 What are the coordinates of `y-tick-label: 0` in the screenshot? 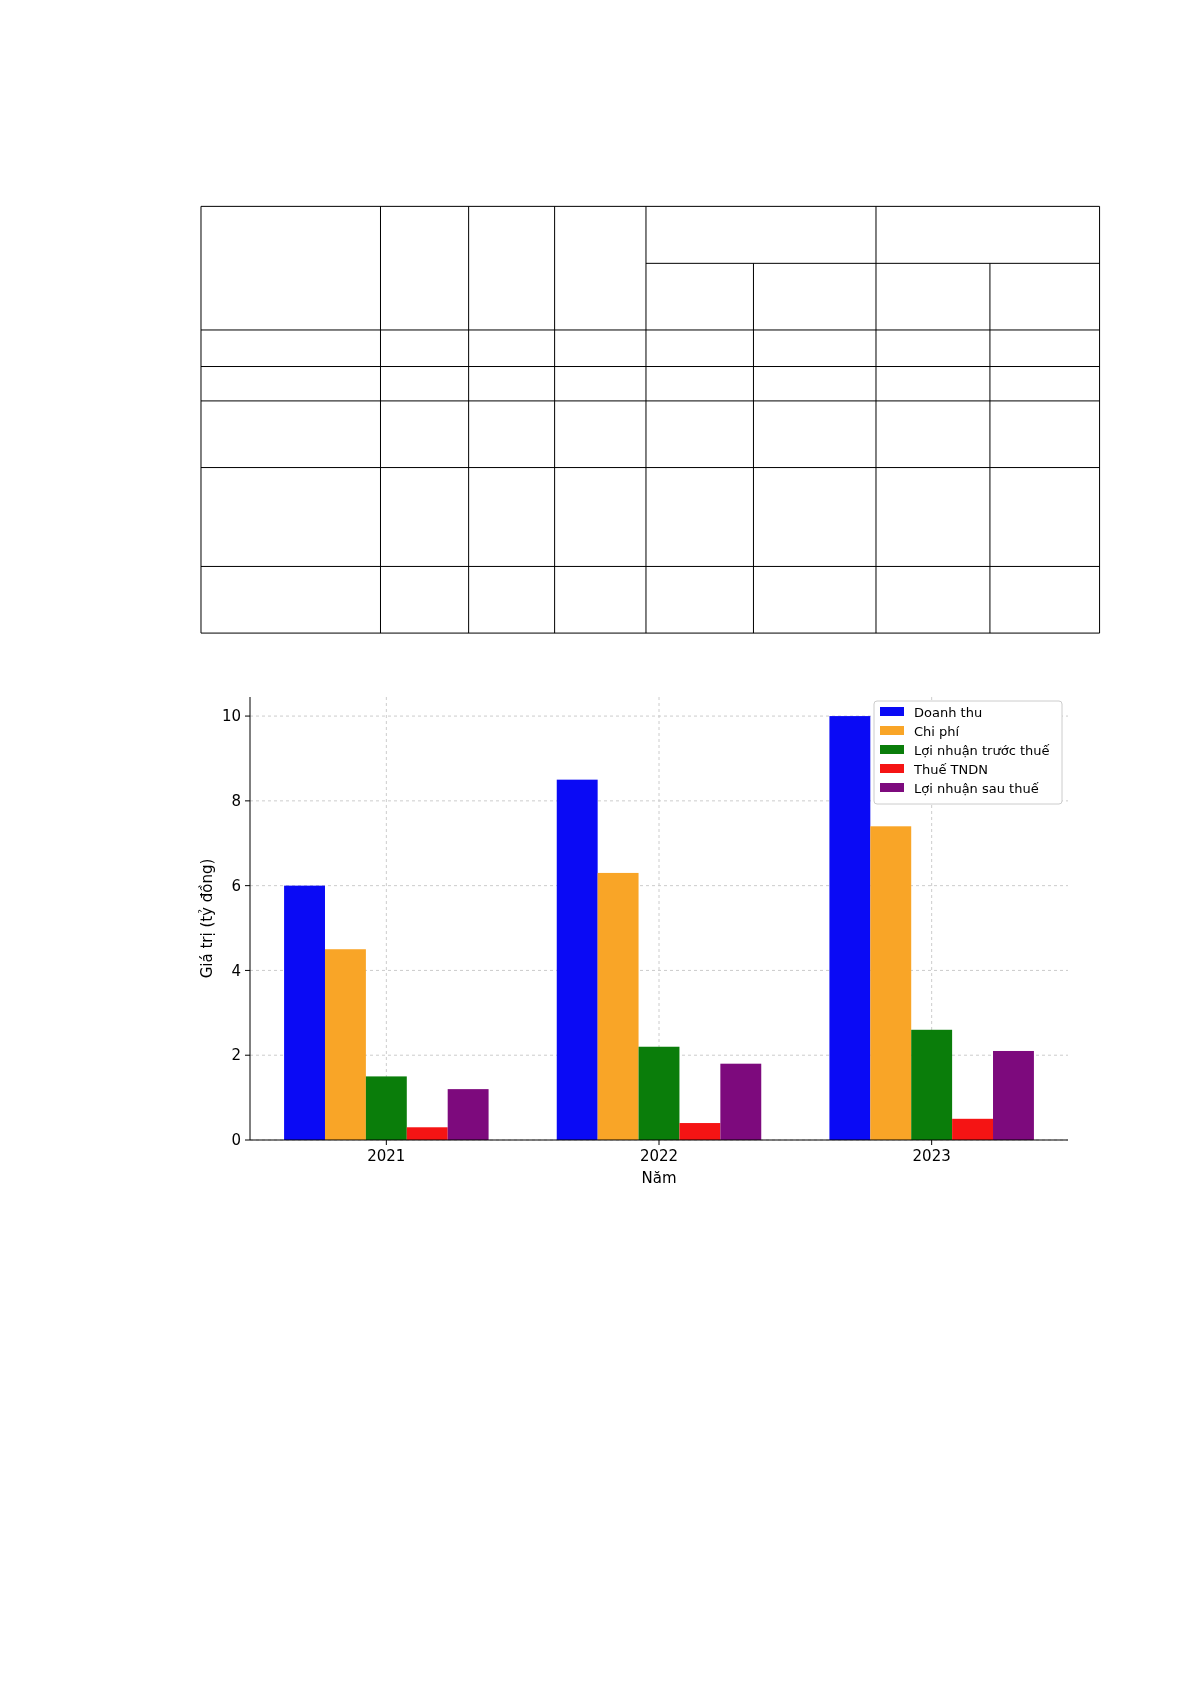 It's located at (236, 1140).